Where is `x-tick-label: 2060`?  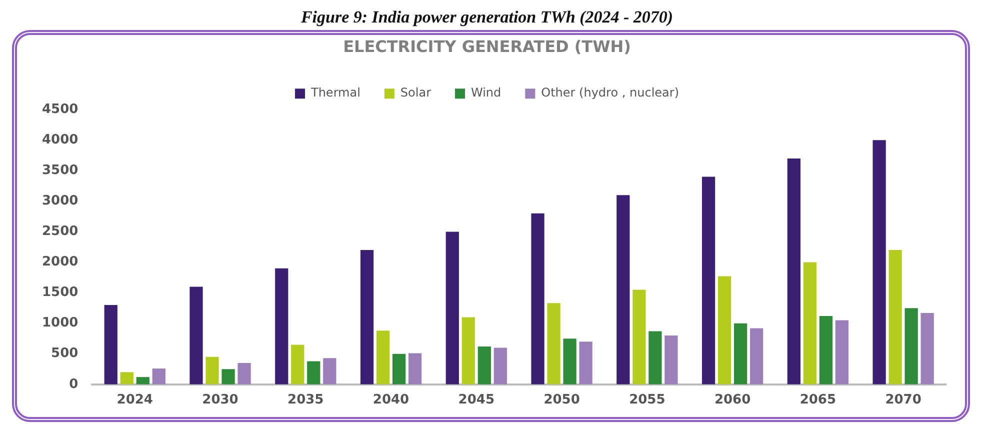 x-tick-label: 2060 is located at coordinates (732, 400).